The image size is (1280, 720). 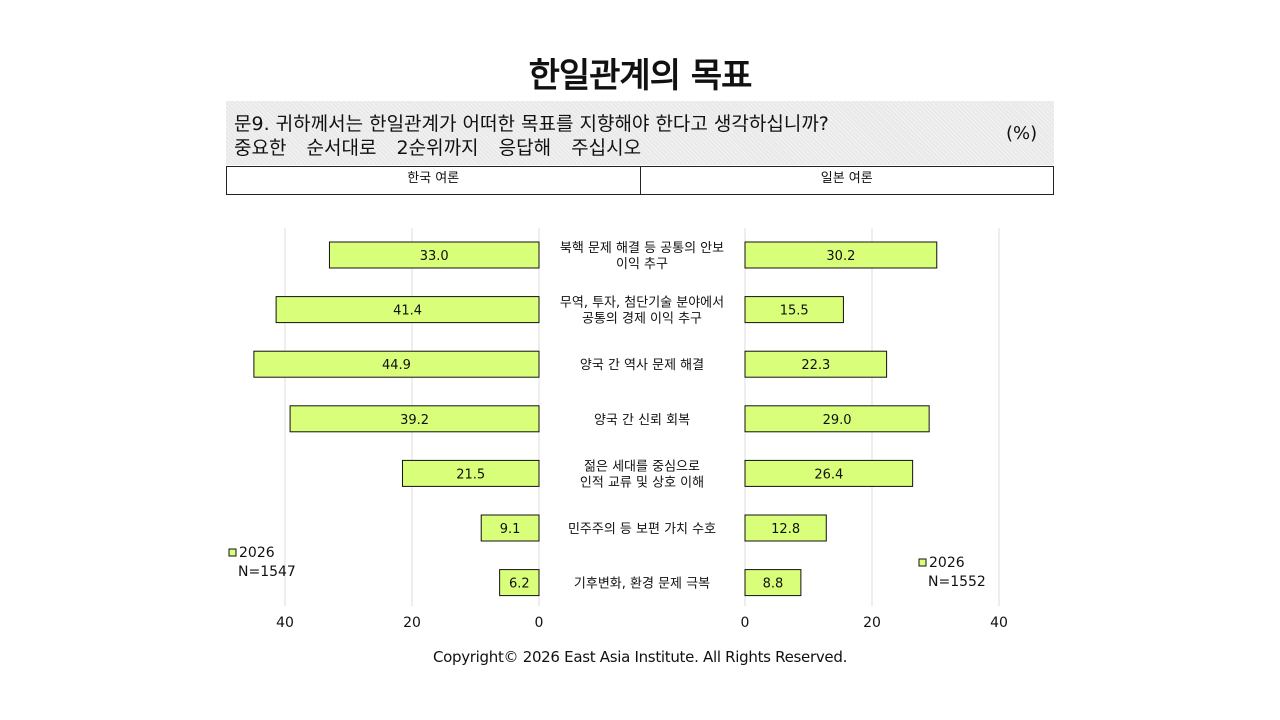 I want to click on korea-bar-value-label: 41.4, so click(x=407, y=311).